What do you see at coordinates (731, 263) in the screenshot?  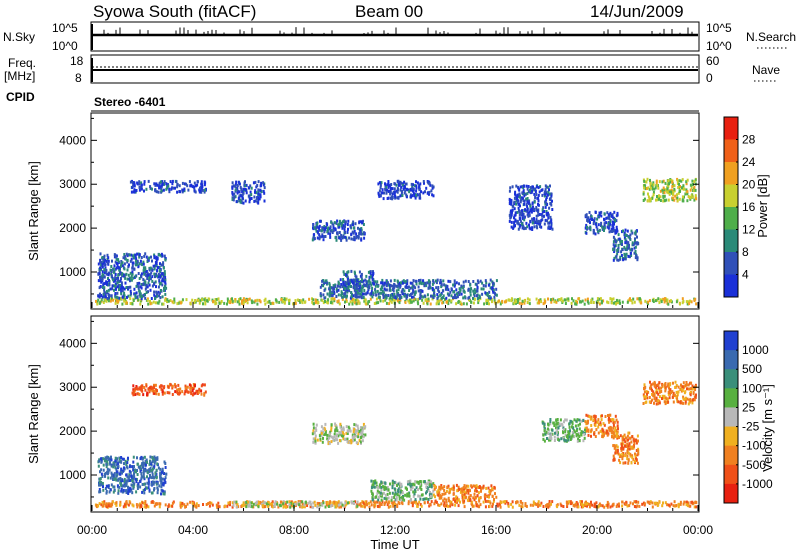 I see `colorbar-band` at bounding box center [731, 263].